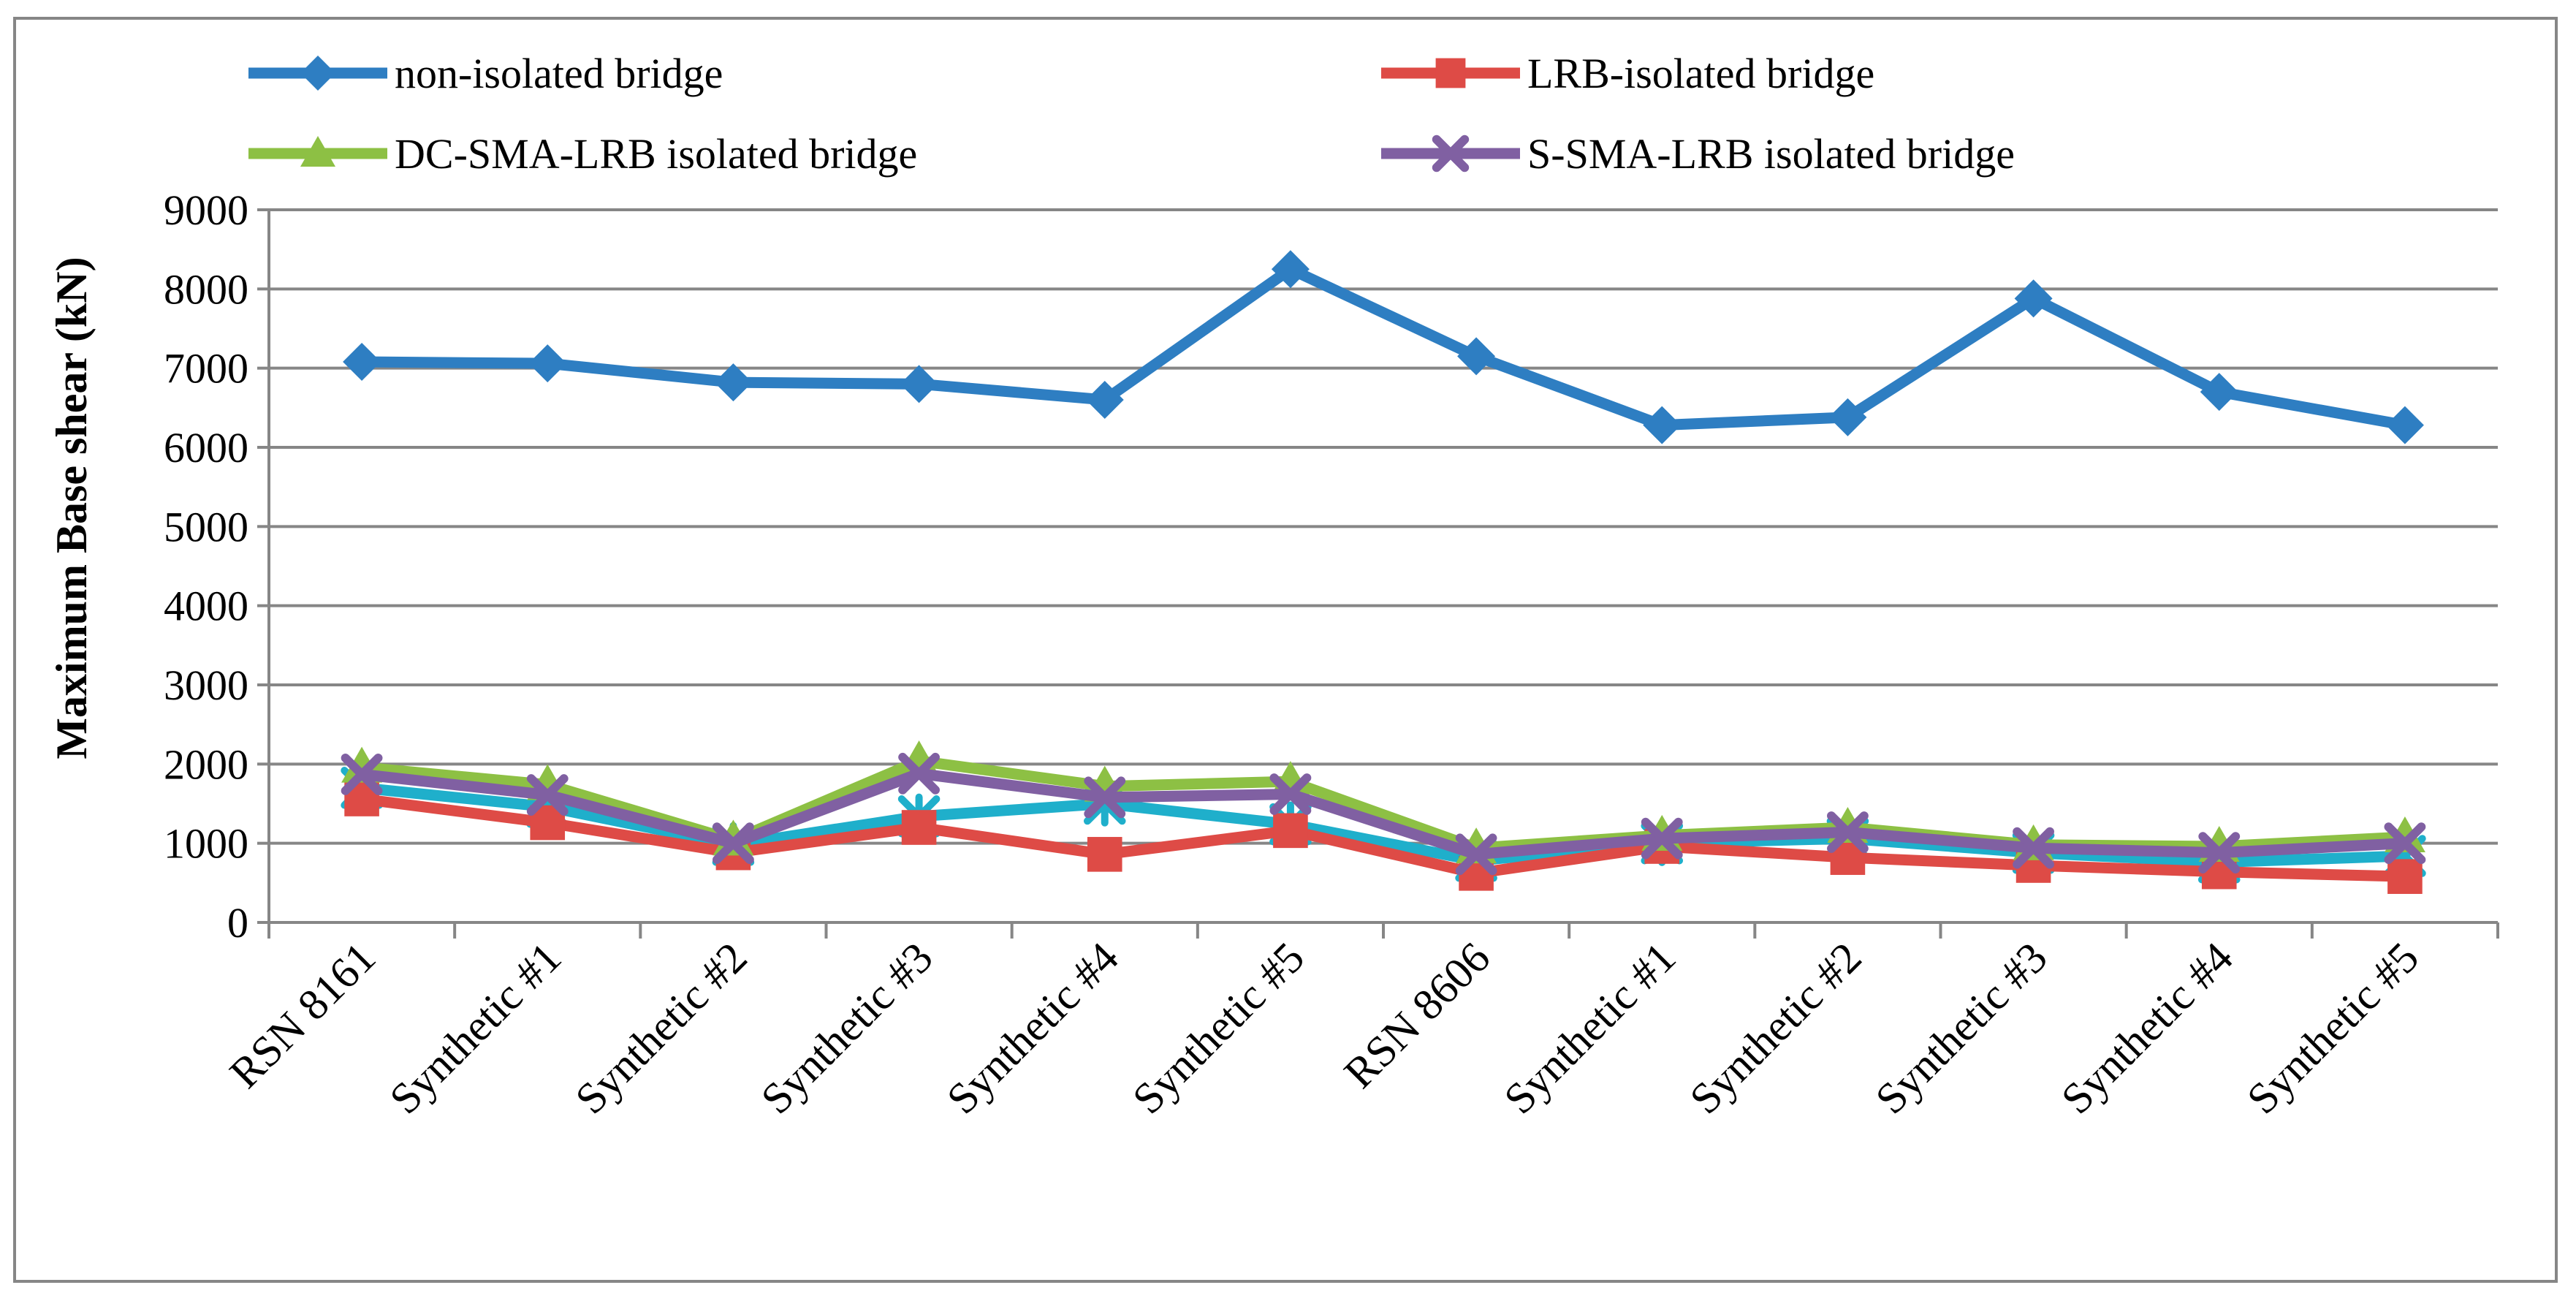 The image size is (2576, 1304). What do you see at coordinates (1771, 154) in the screenshot?
I see `legend-label: S-SMA-LRB isolated bridge` at bounding box center [1771, 154].